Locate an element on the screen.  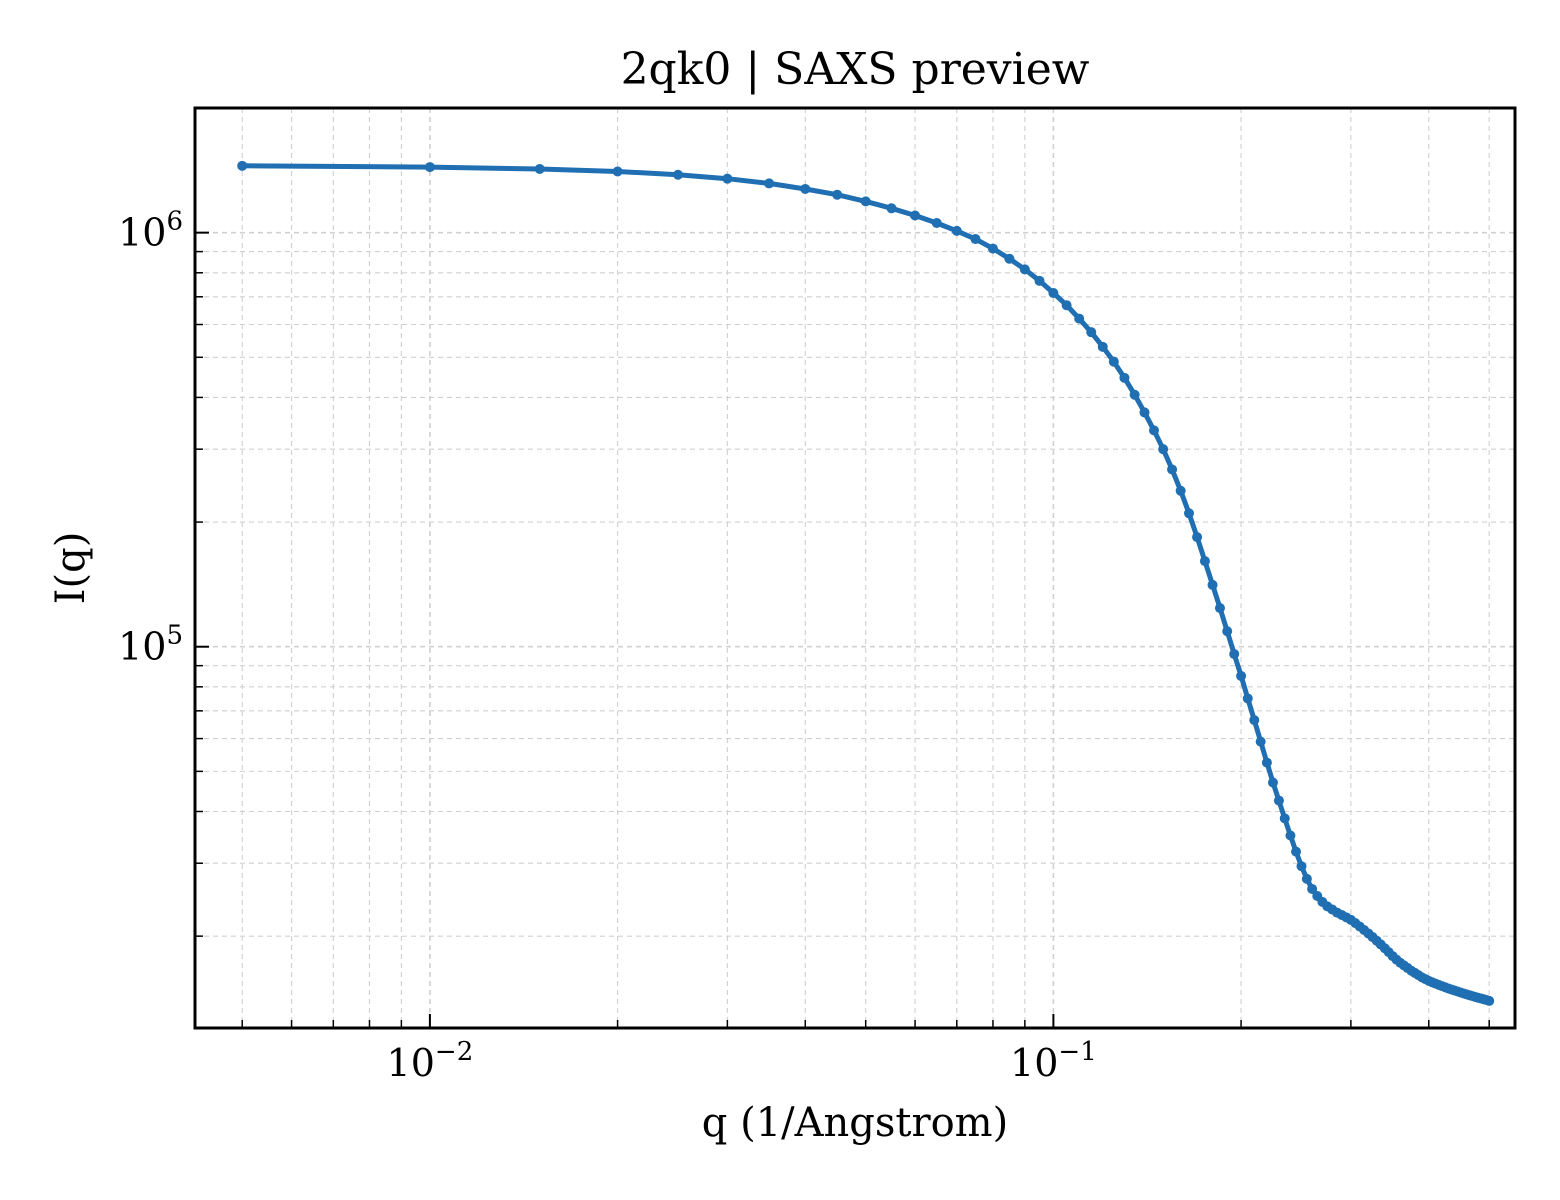
x-tick-label: 10⁻² is located at coordinates (430, 1061).